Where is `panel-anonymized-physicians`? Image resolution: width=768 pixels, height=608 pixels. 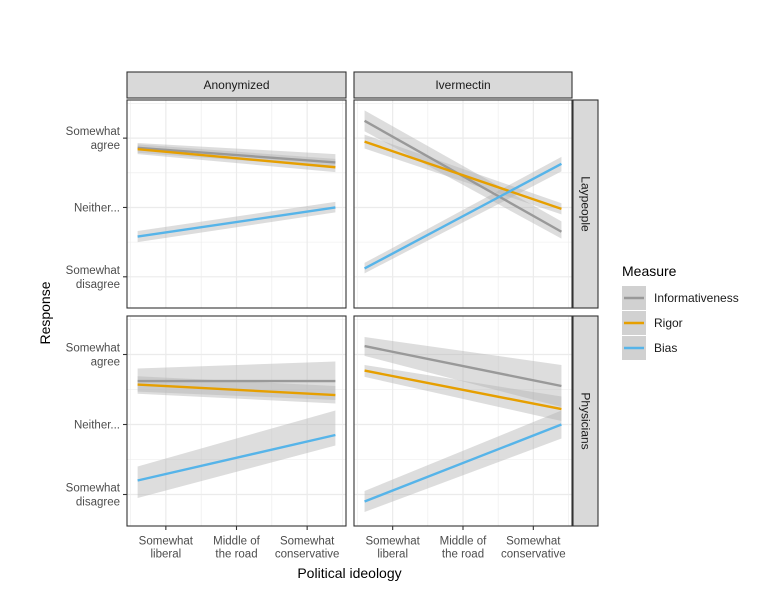 panel-anonymized-physicians is located at coordinates (236, 421).